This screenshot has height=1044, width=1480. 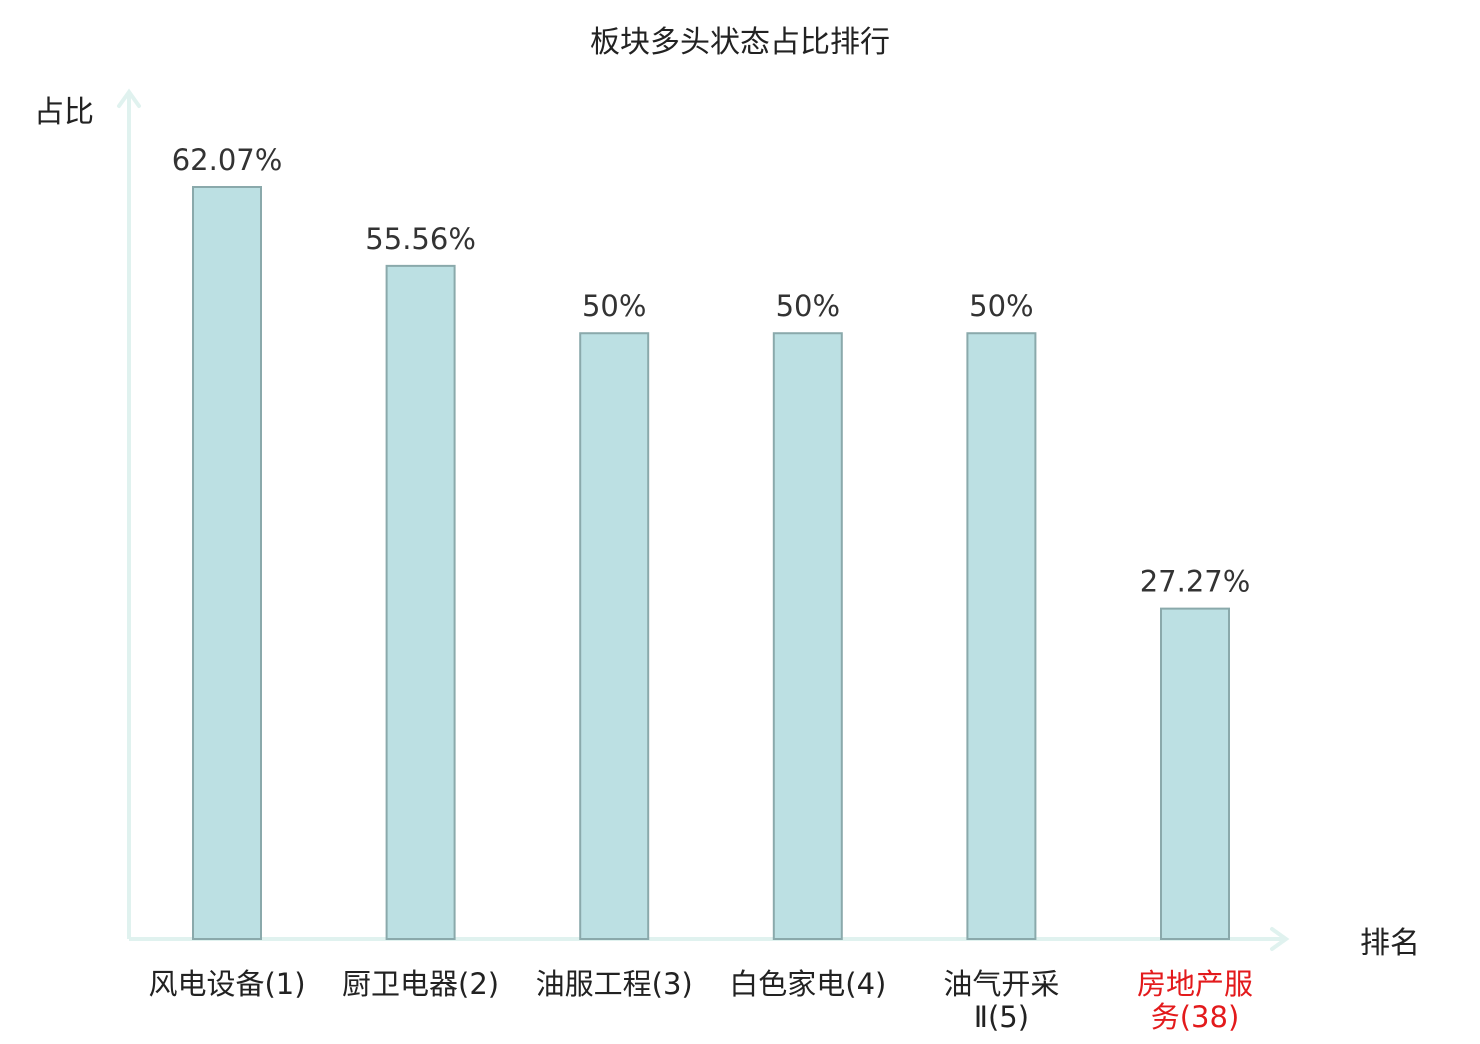 I want to click on value-label-4: 50%, so click(x=808, y=306).